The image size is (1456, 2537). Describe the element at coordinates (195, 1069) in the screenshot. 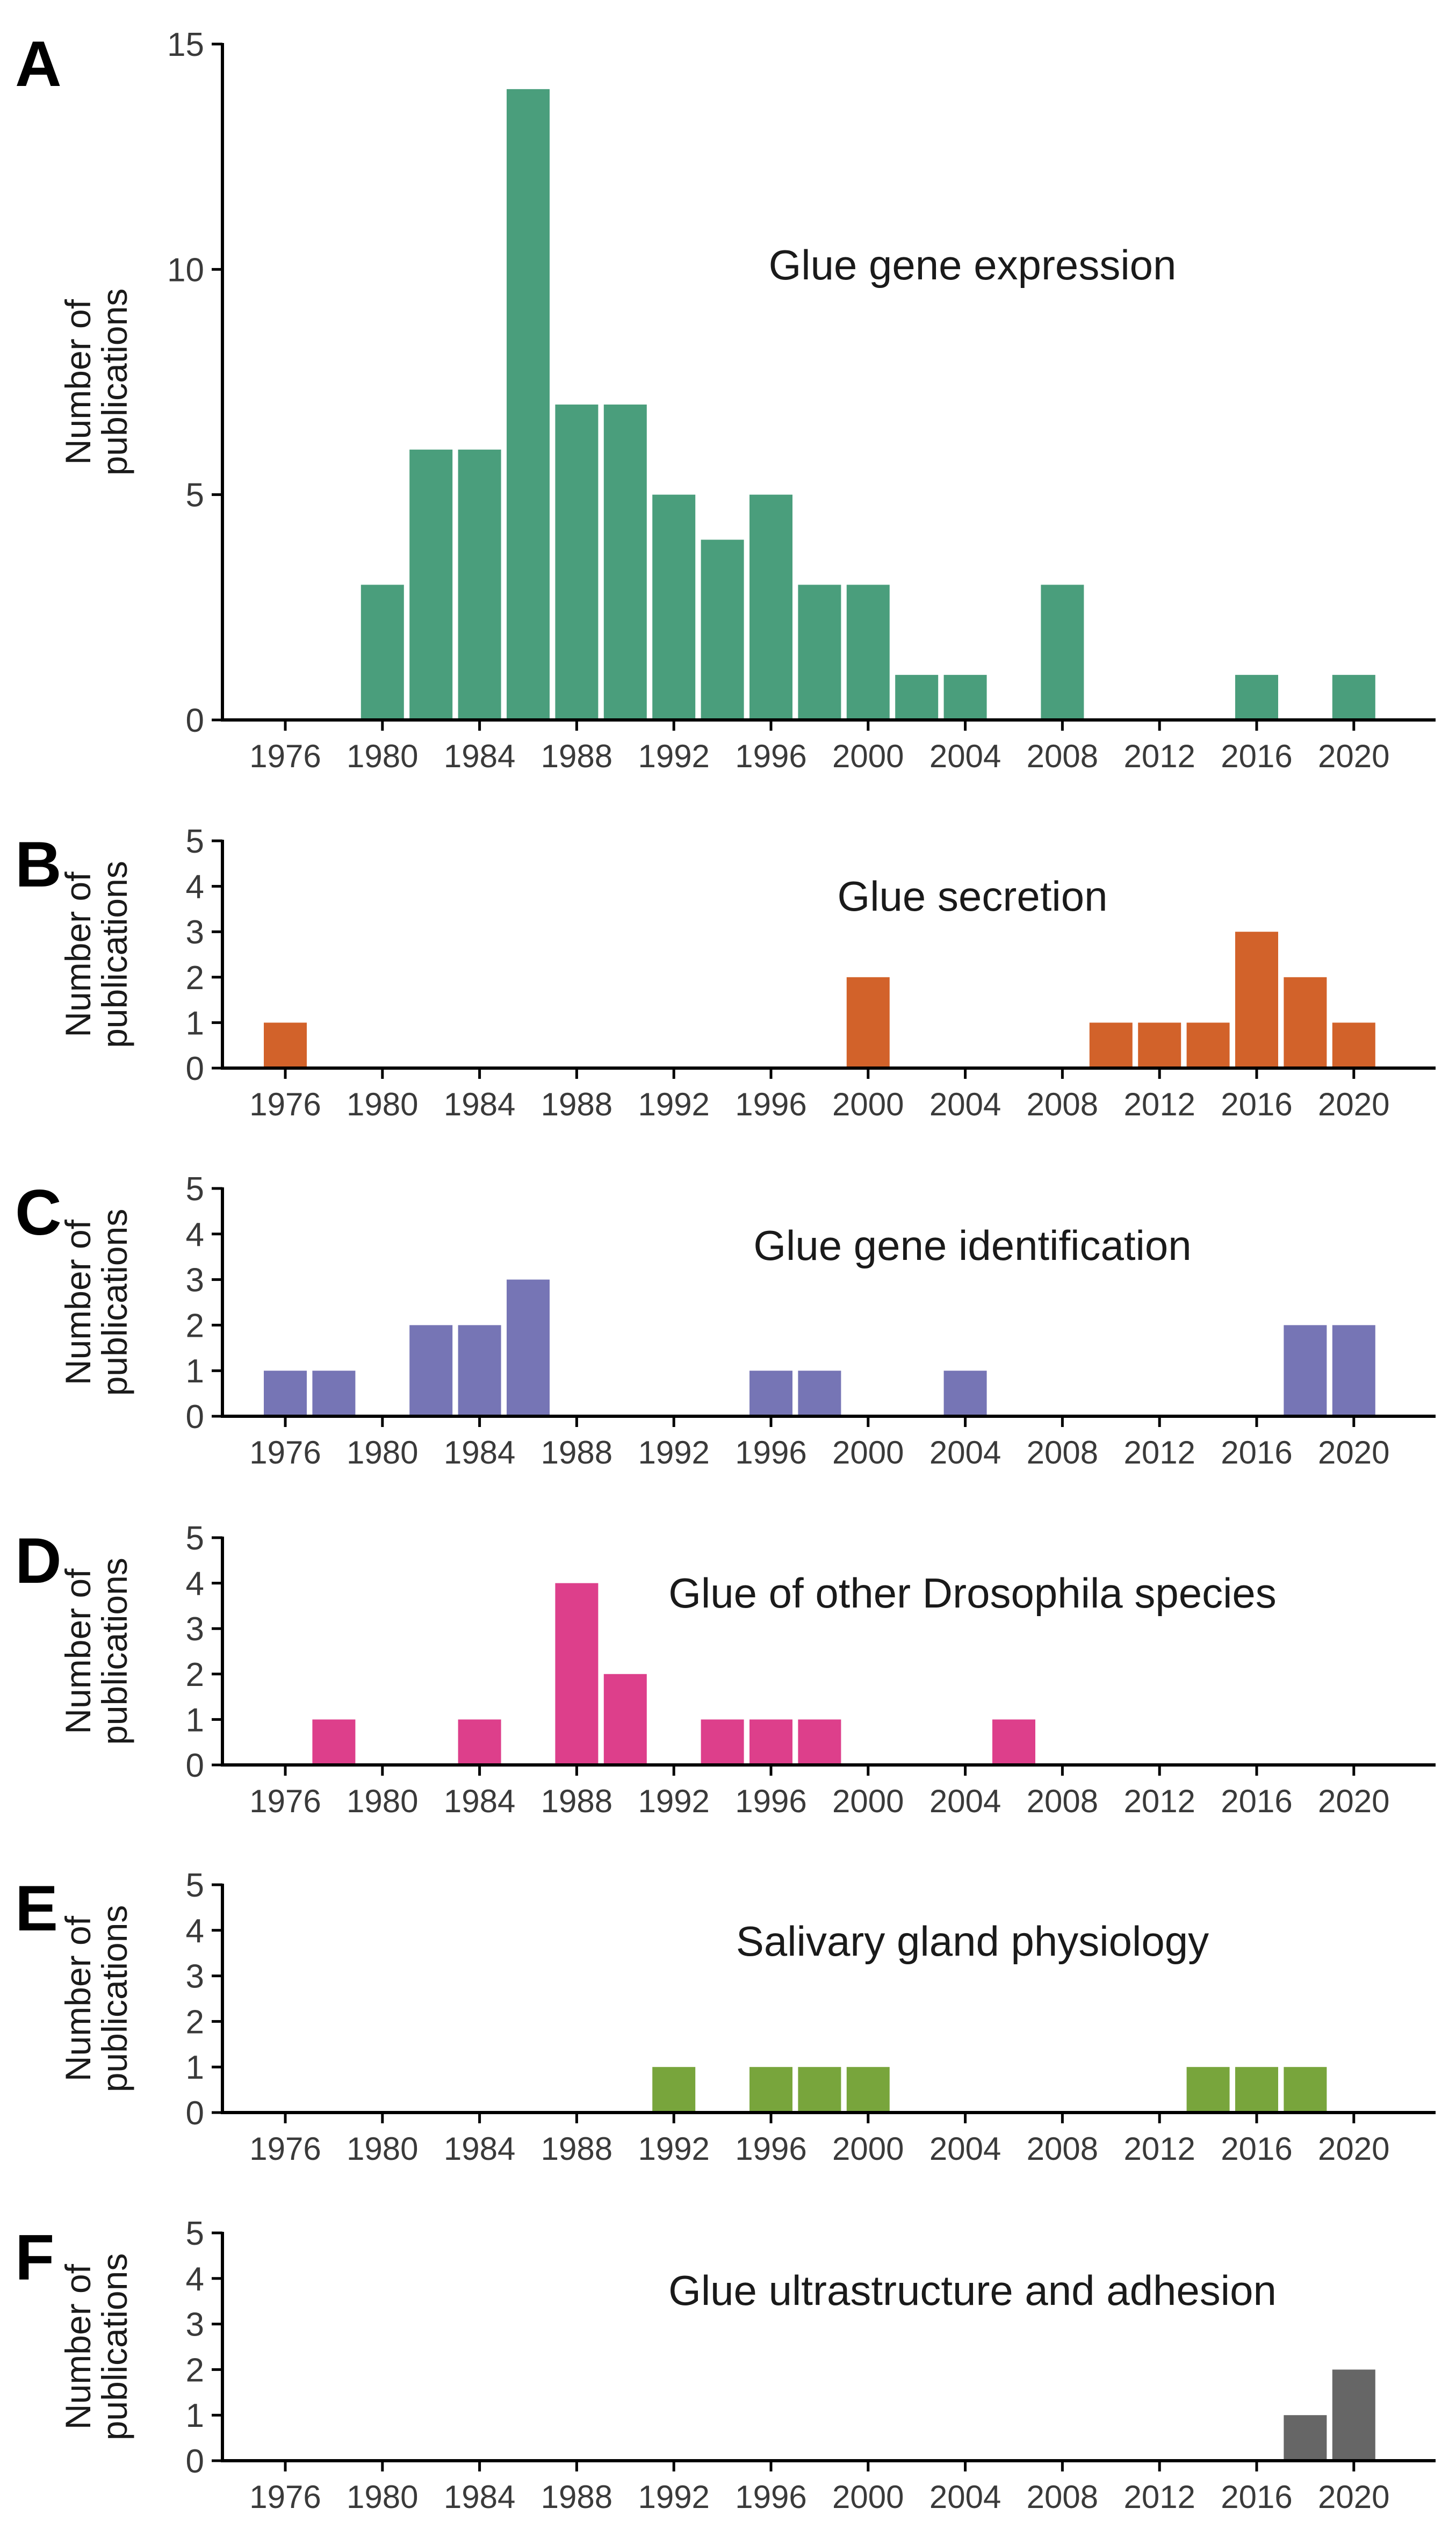

I see `panel-b-ytick-label: 0` at that location.